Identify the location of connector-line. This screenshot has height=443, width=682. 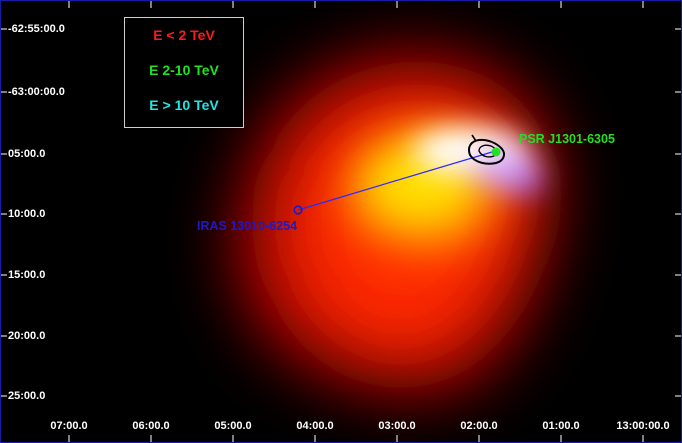
(395, 181).